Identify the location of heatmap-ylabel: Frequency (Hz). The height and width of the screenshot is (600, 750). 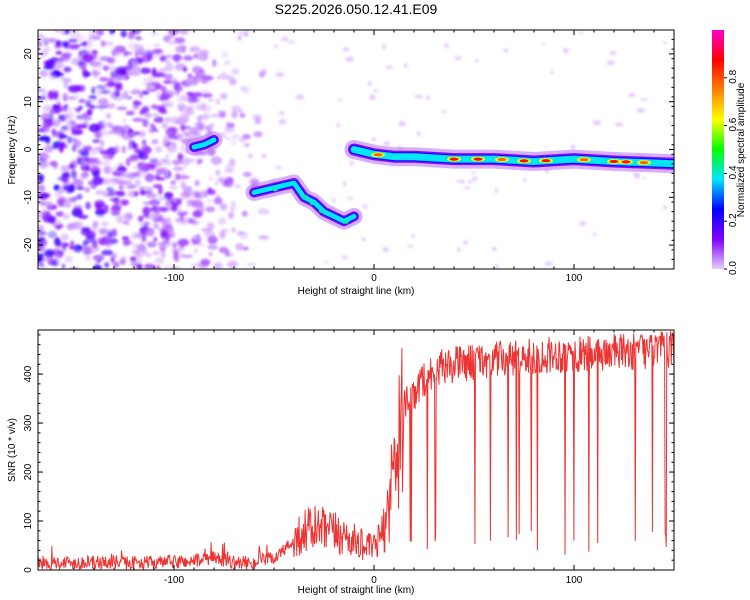
(12, 150).